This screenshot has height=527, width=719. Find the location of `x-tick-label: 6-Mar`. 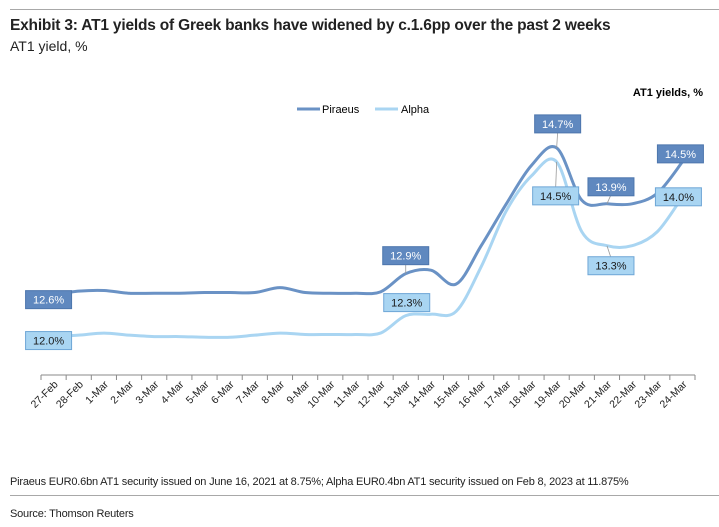

x-tick-label: 6-Mar is located at coordinates (223, 392).